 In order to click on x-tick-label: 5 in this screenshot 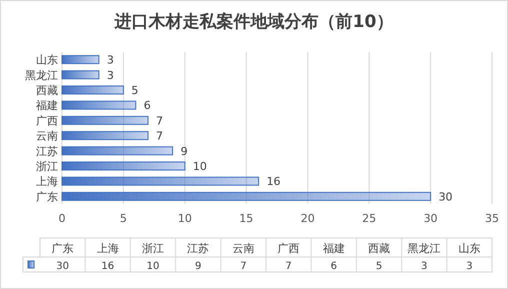, I will do `click(123, 218)`.